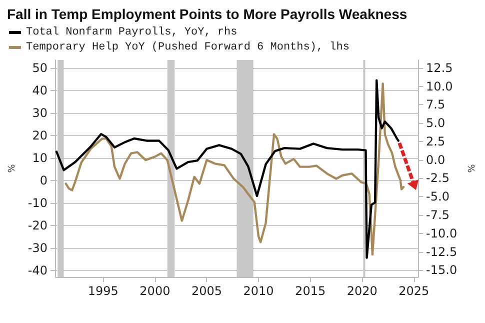 Image resolution: width=485 pixels, height=323 pixels. What do you see at coordinates (38, 247) in the screenshot?
I see `y-tick-label: -30` at bounding box center [38, 247].